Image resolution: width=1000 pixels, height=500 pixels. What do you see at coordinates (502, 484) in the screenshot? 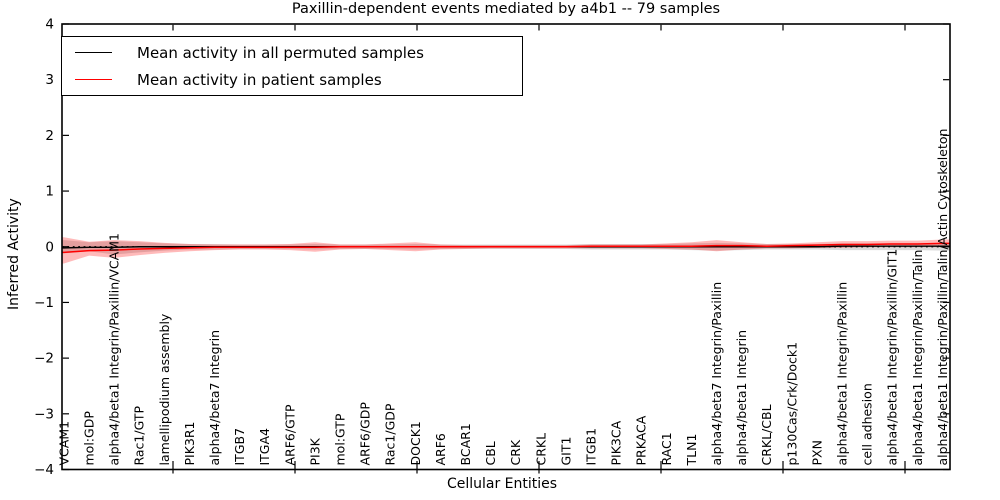
I see `x-axis-label: Cellular Entities` at bounding box center [502, 484].